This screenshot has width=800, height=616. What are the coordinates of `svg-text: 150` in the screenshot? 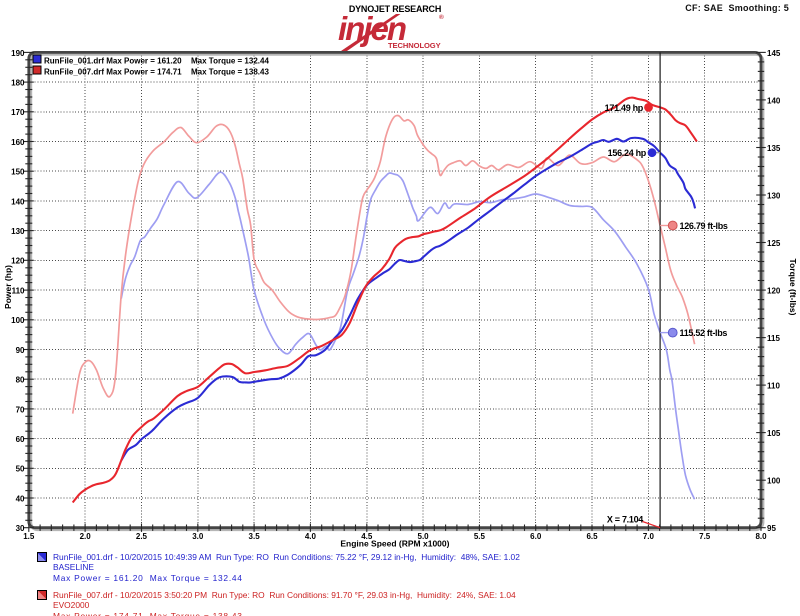 It's located at (18, 172).